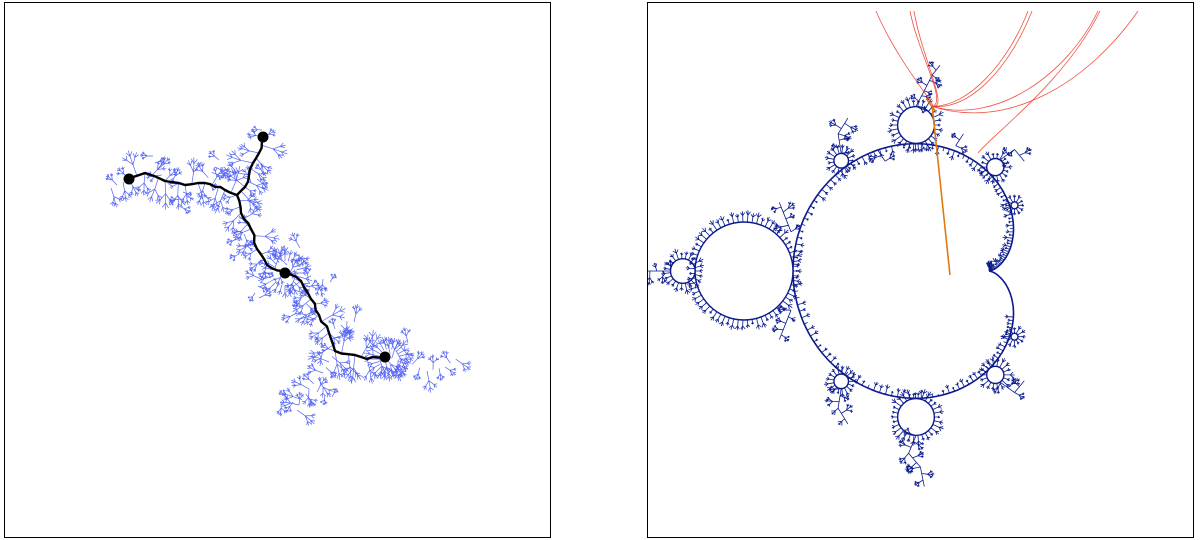 This screenshot has width=1201, height=540. Describe the element at coordinates (916, 417) in the screenshot. I see `bottom-bulb` at that location.